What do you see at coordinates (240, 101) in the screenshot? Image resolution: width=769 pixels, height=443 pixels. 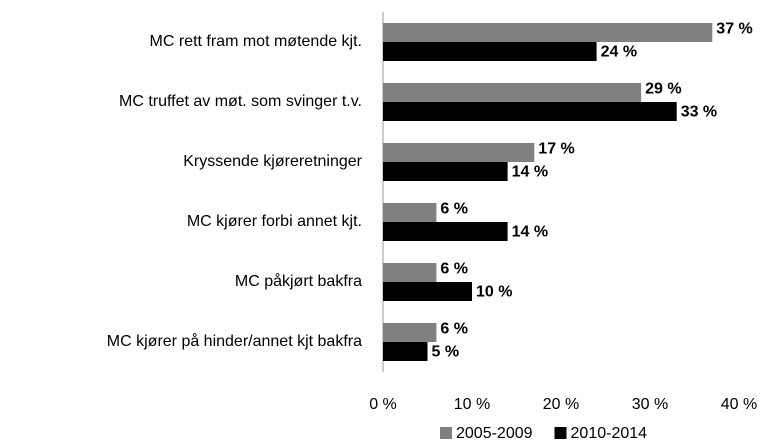 I see `category-label: MC truffet av møt. som svinger t.v.` at bounding box center [240, 101].